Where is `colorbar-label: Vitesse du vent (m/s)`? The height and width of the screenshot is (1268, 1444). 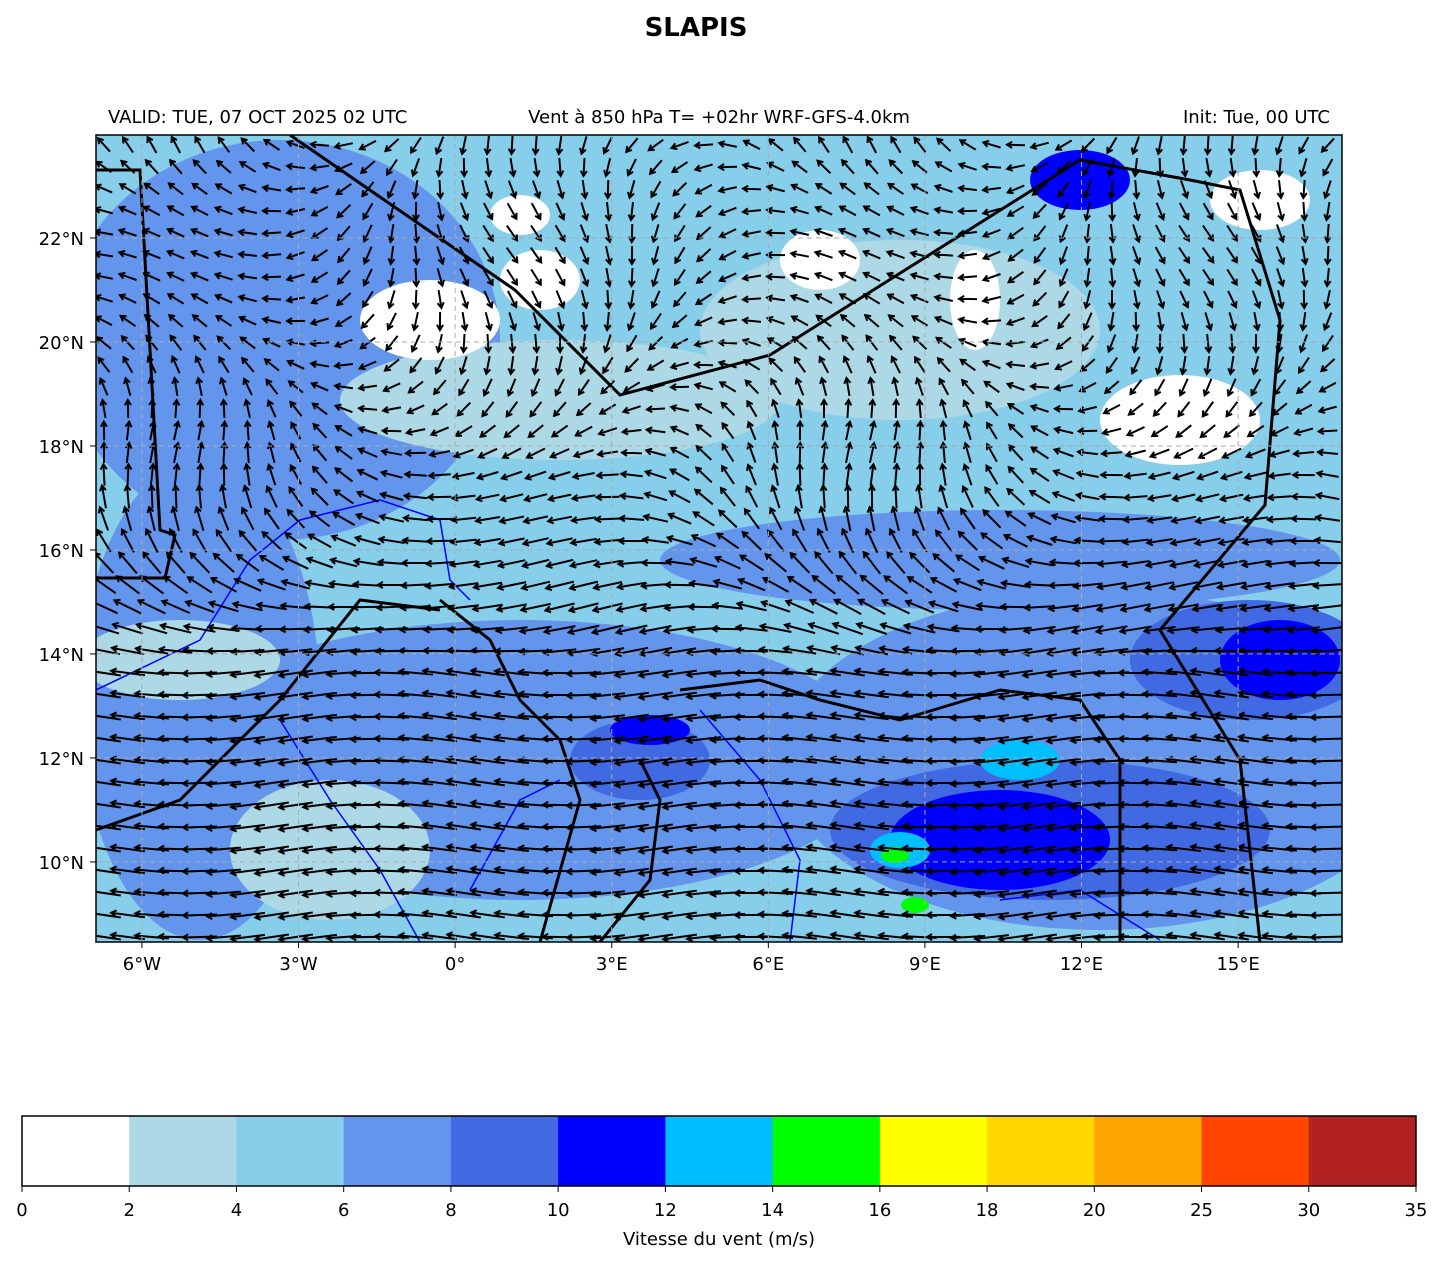
colorbar-label: Vitesse du vent (m/s) is located at coordinates (719, 1239).